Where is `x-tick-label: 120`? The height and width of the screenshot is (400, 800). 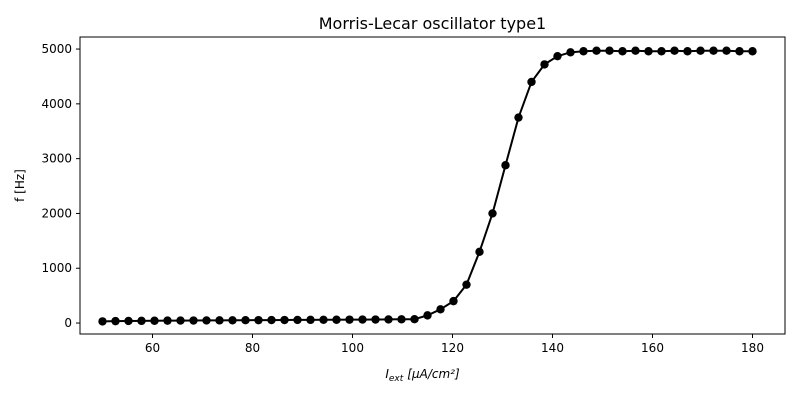 x-tick-label: 120 is located at coordinates (452, 348).